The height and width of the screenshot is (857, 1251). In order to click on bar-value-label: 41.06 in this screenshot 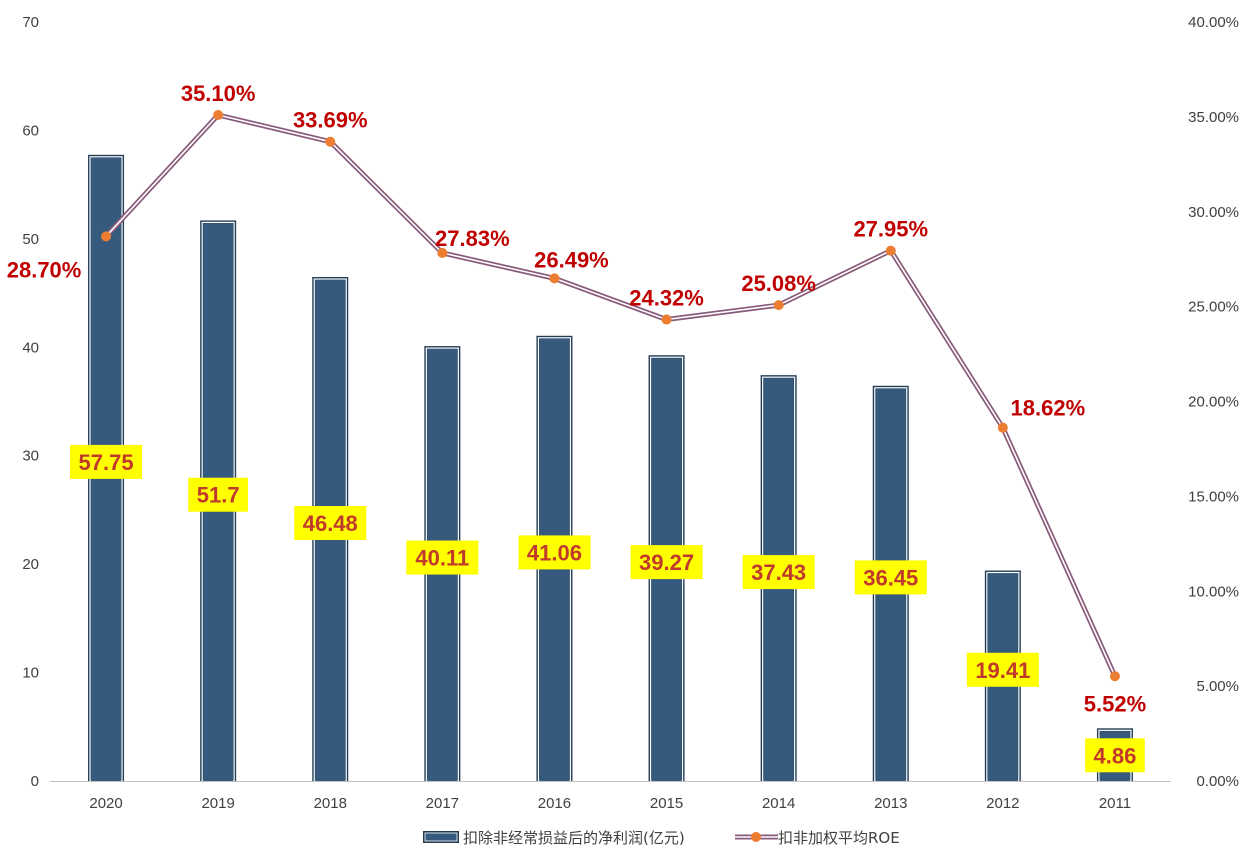, I will do `click(554, 552)`.